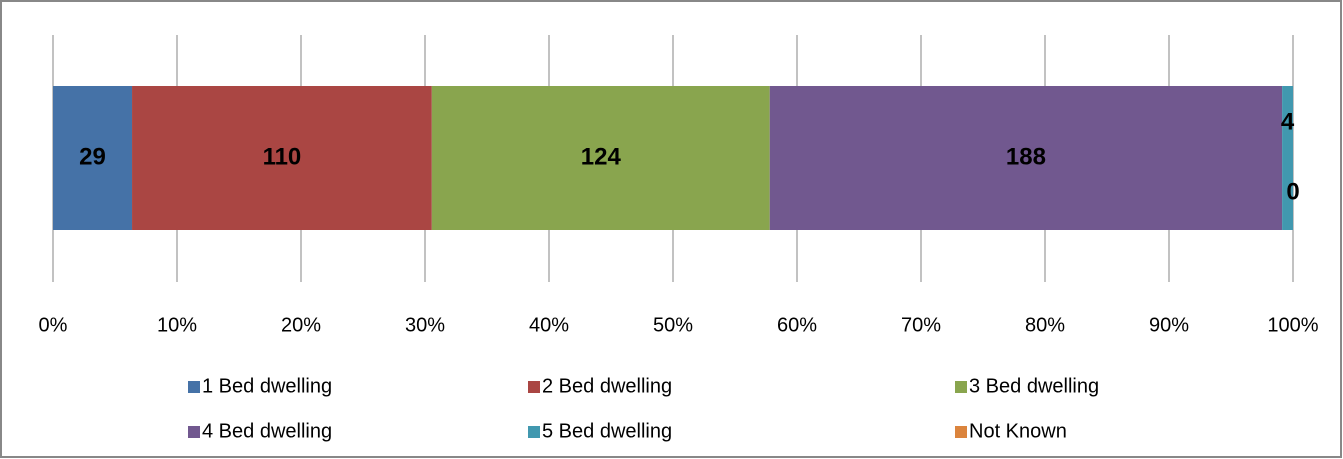 The height and width of the screenshot is (459, 1343). What do you see at coordinates (53, 325) in the screenshot?
I see `x-tick-label: 0%` at bounding box center [53, 325].